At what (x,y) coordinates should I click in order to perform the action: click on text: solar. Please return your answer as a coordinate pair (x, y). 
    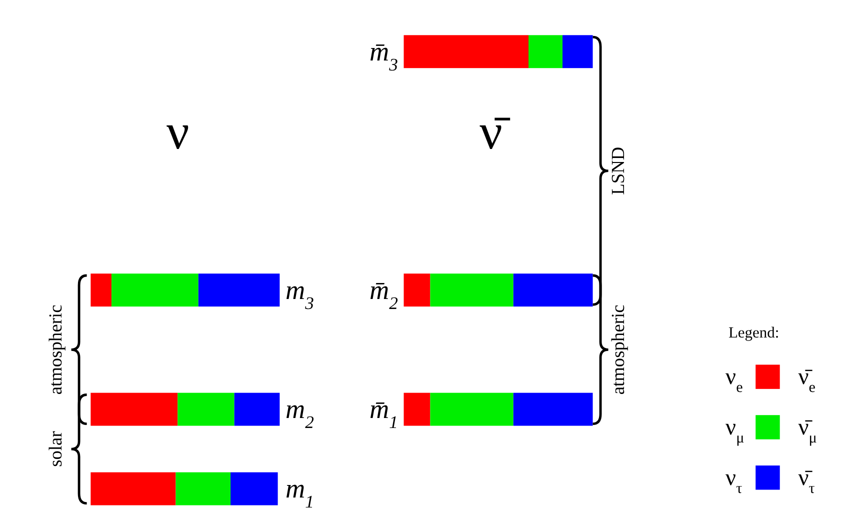
    Looking at the image, I should click on (56, 449).